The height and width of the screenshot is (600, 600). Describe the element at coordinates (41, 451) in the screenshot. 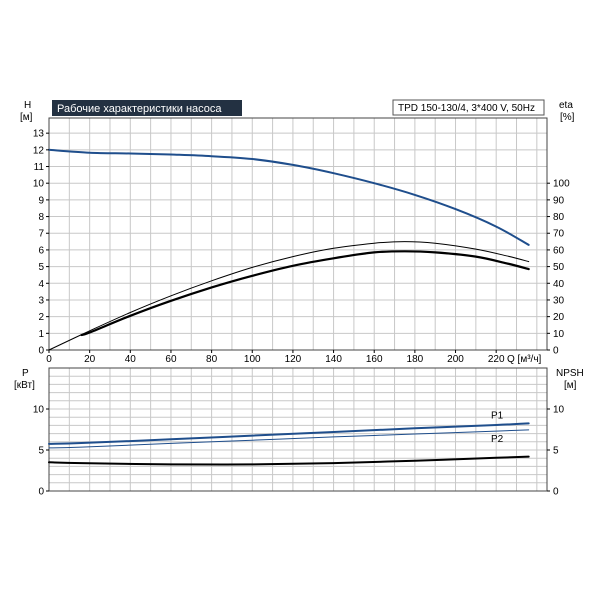

I see `p-tick-label: 5` at that location.